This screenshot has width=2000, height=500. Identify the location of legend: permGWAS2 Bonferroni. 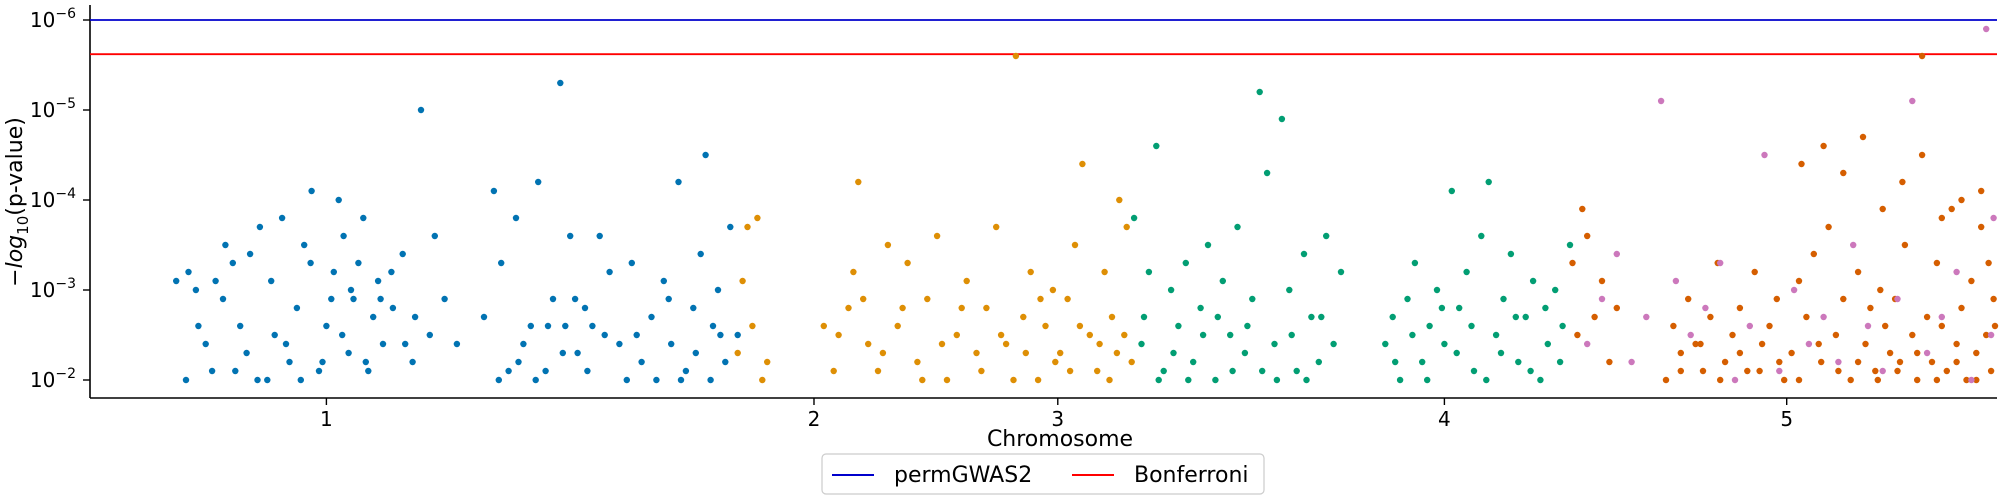
(1043, 474).